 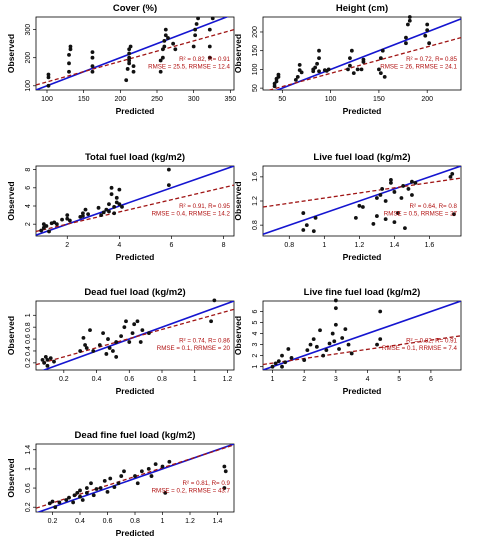 I want to click on y-tick-label: 8, so click(x=28, y=170).